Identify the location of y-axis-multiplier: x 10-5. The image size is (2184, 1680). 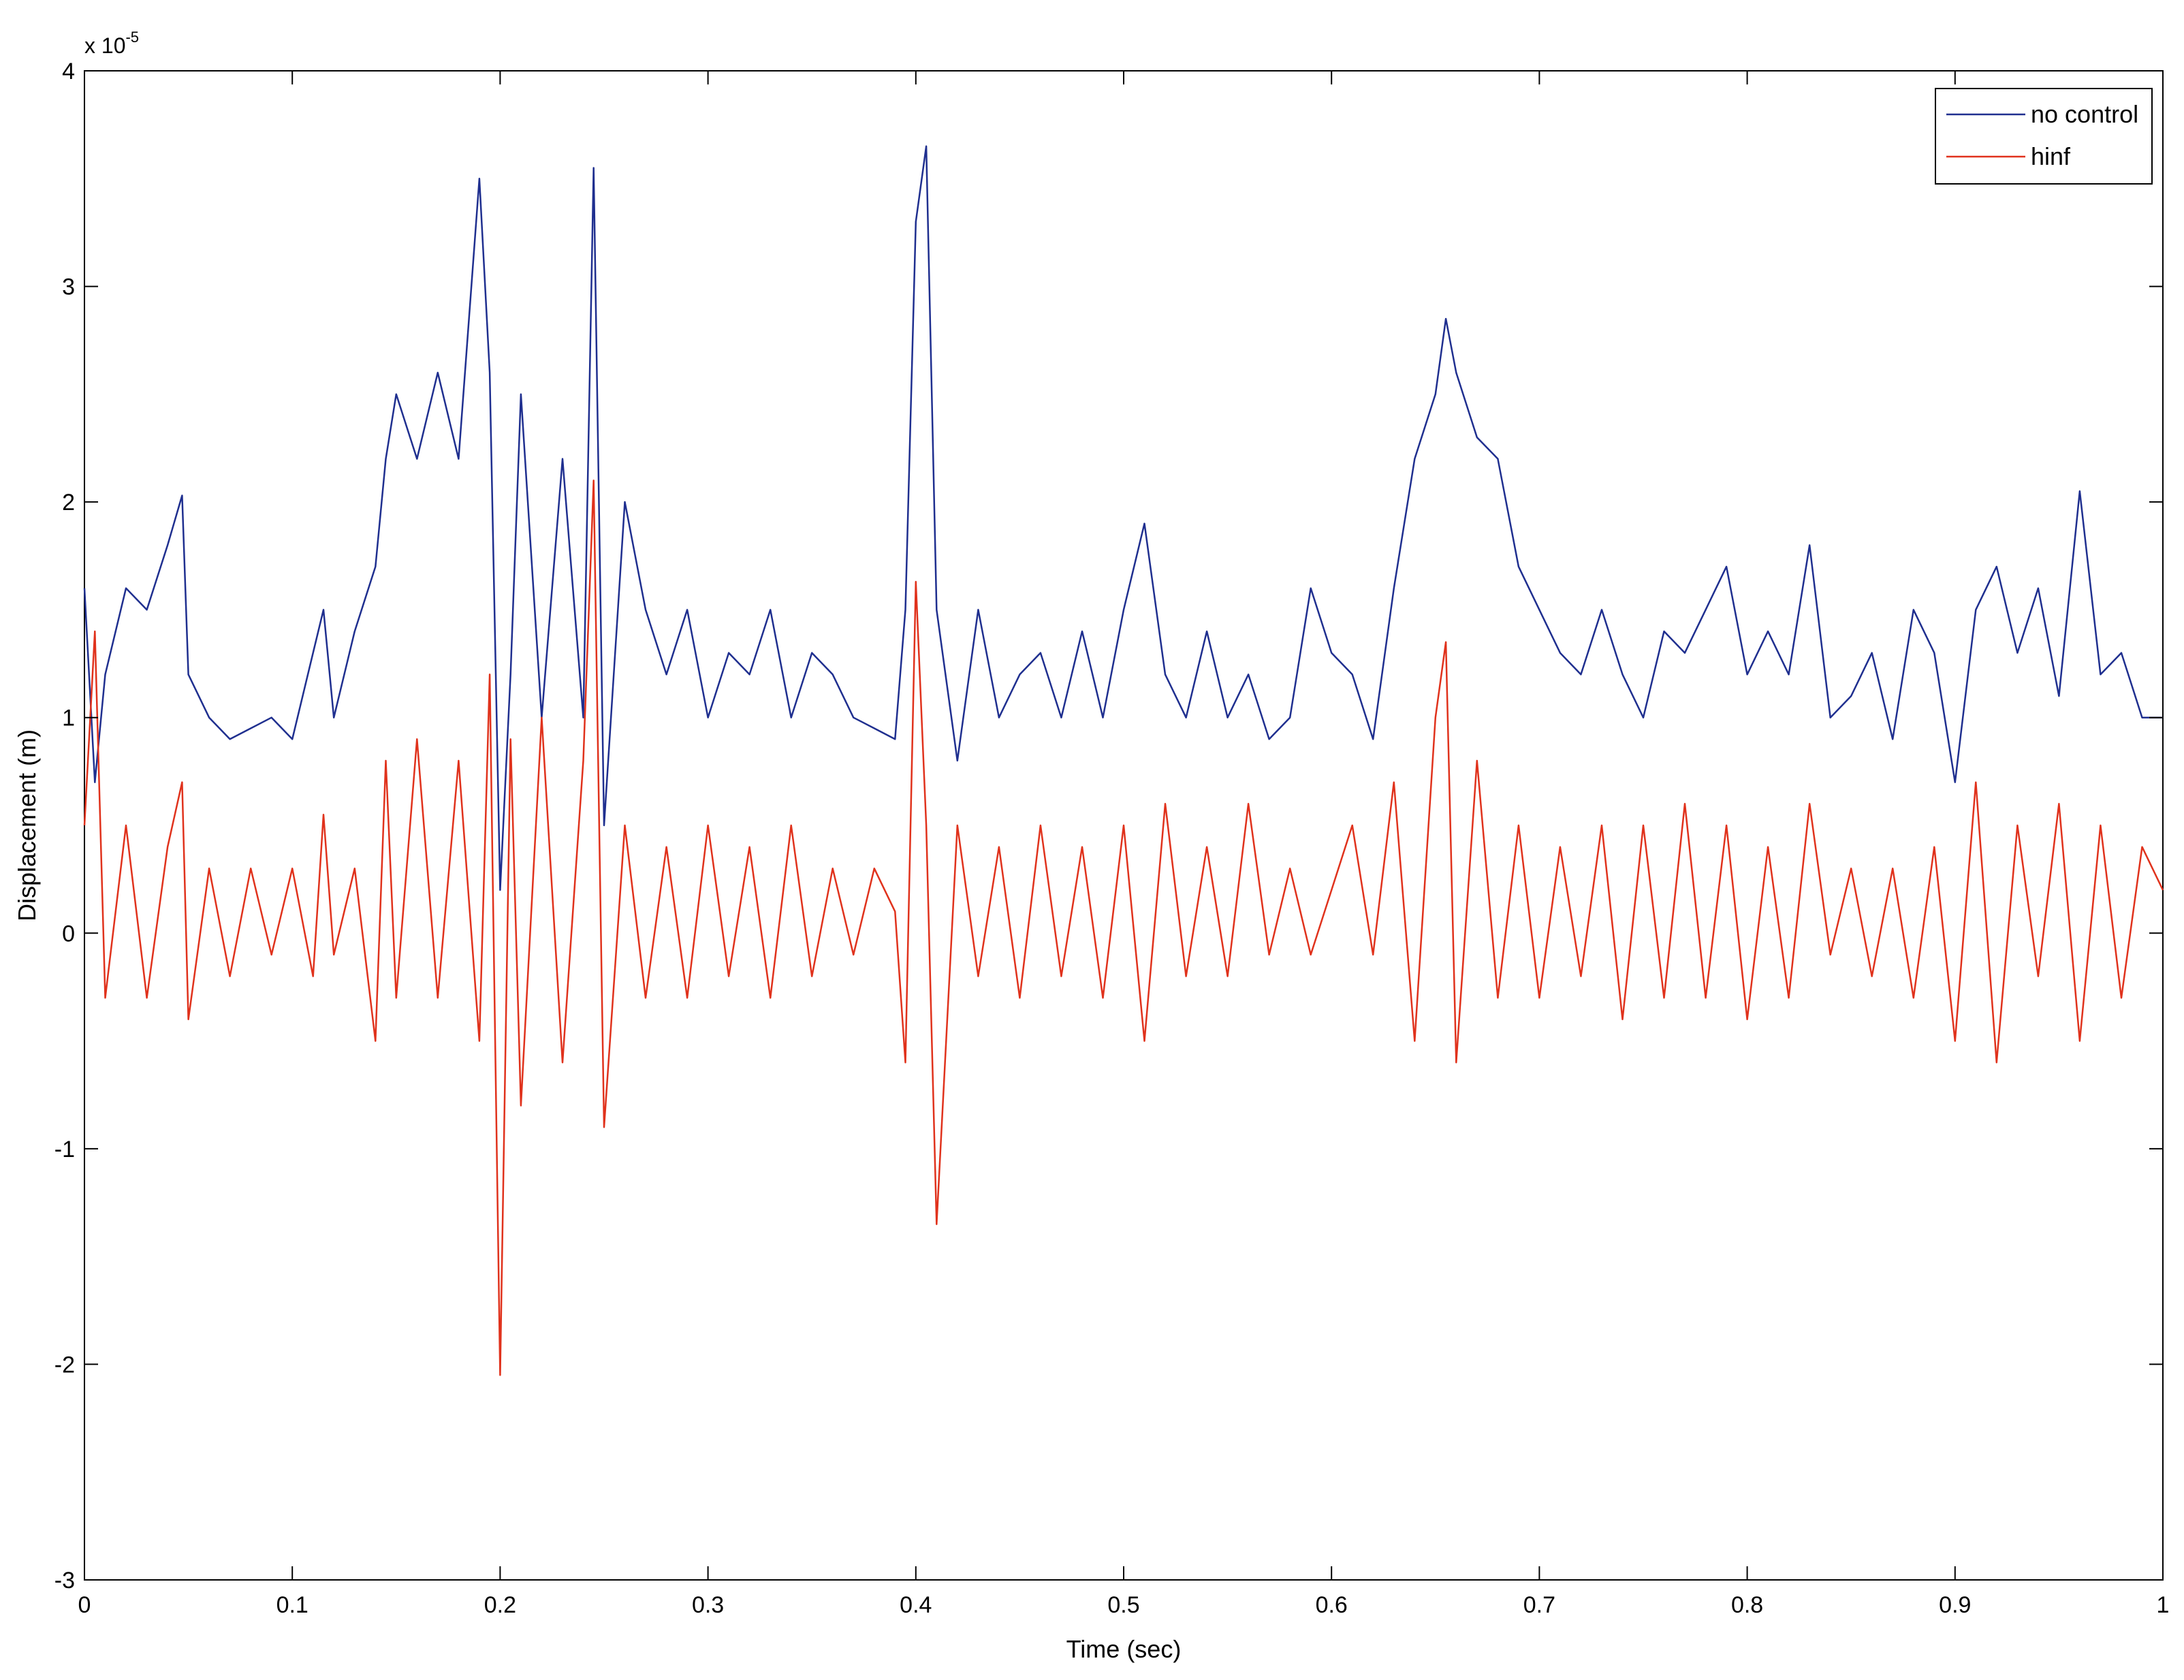
(111, 43).